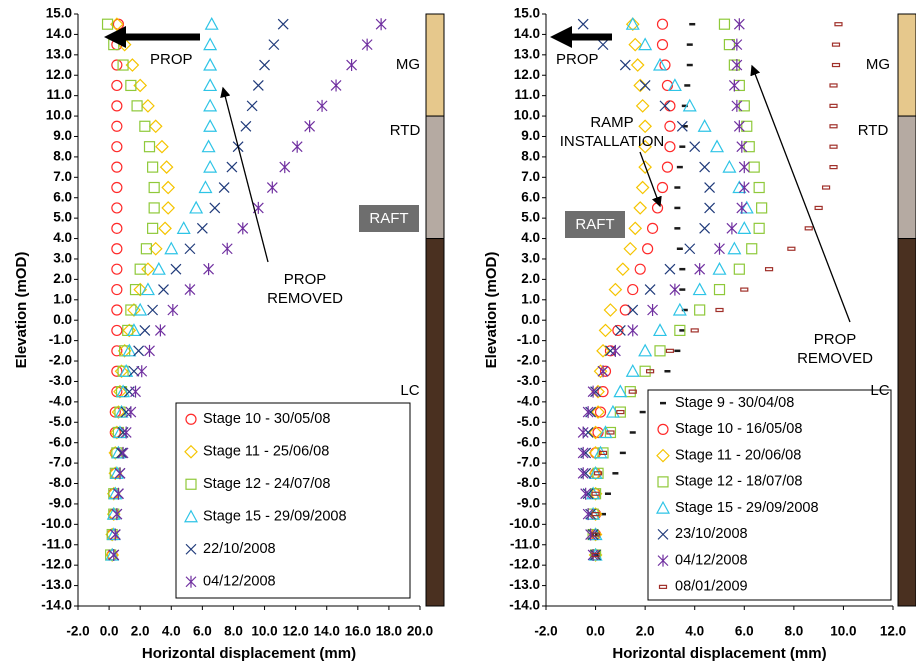 The image size is (916, 665). What do you see at coordinates (611, 122) in the screenshot?
I see `ramp-label: RAMP` at bounding box center [611, 122].